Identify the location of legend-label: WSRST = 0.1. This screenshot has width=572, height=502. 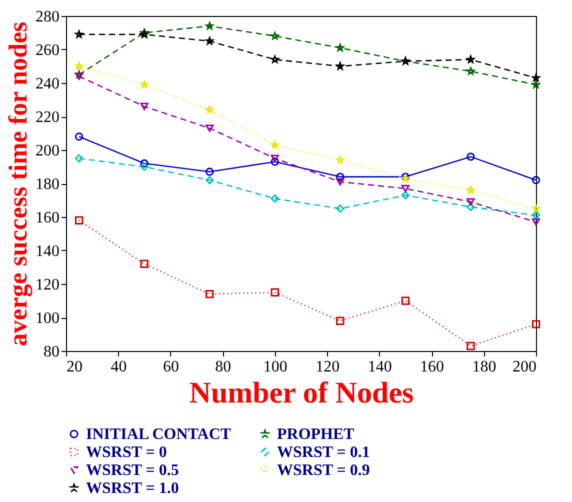
(323, 452).